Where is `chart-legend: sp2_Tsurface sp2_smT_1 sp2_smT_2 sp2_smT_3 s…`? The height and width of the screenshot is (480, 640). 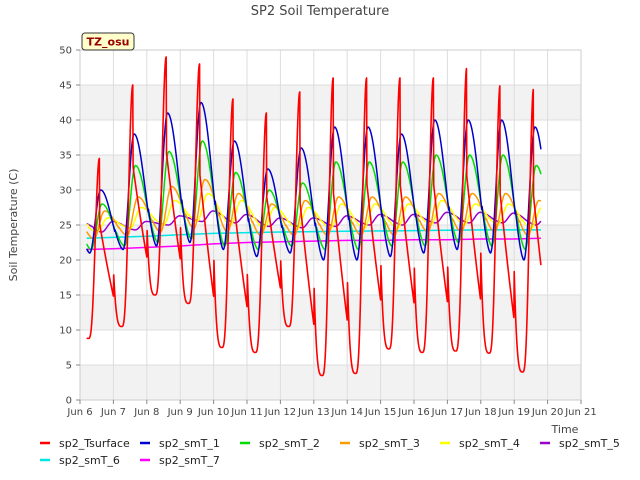
chart-legend: sp2_Tsurface sp2_smT_1 sp2_smT_2 sp2_smT_3 s… is located at coordinates (330, 452).